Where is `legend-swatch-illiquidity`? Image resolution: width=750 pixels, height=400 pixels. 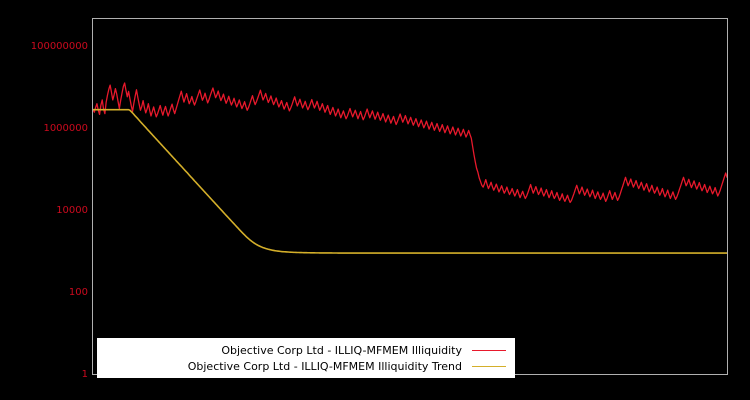 legend-swatch-illiquidity is located at coordinates (489, 350).